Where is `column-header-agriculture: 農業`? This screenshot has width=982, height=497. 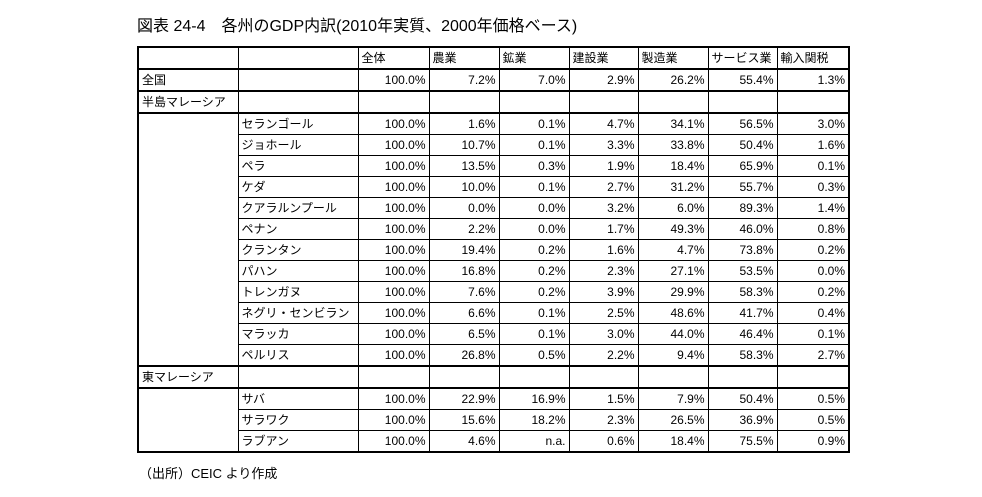
column-header-agriculture: 農業 is located at coordinates (464, 58).